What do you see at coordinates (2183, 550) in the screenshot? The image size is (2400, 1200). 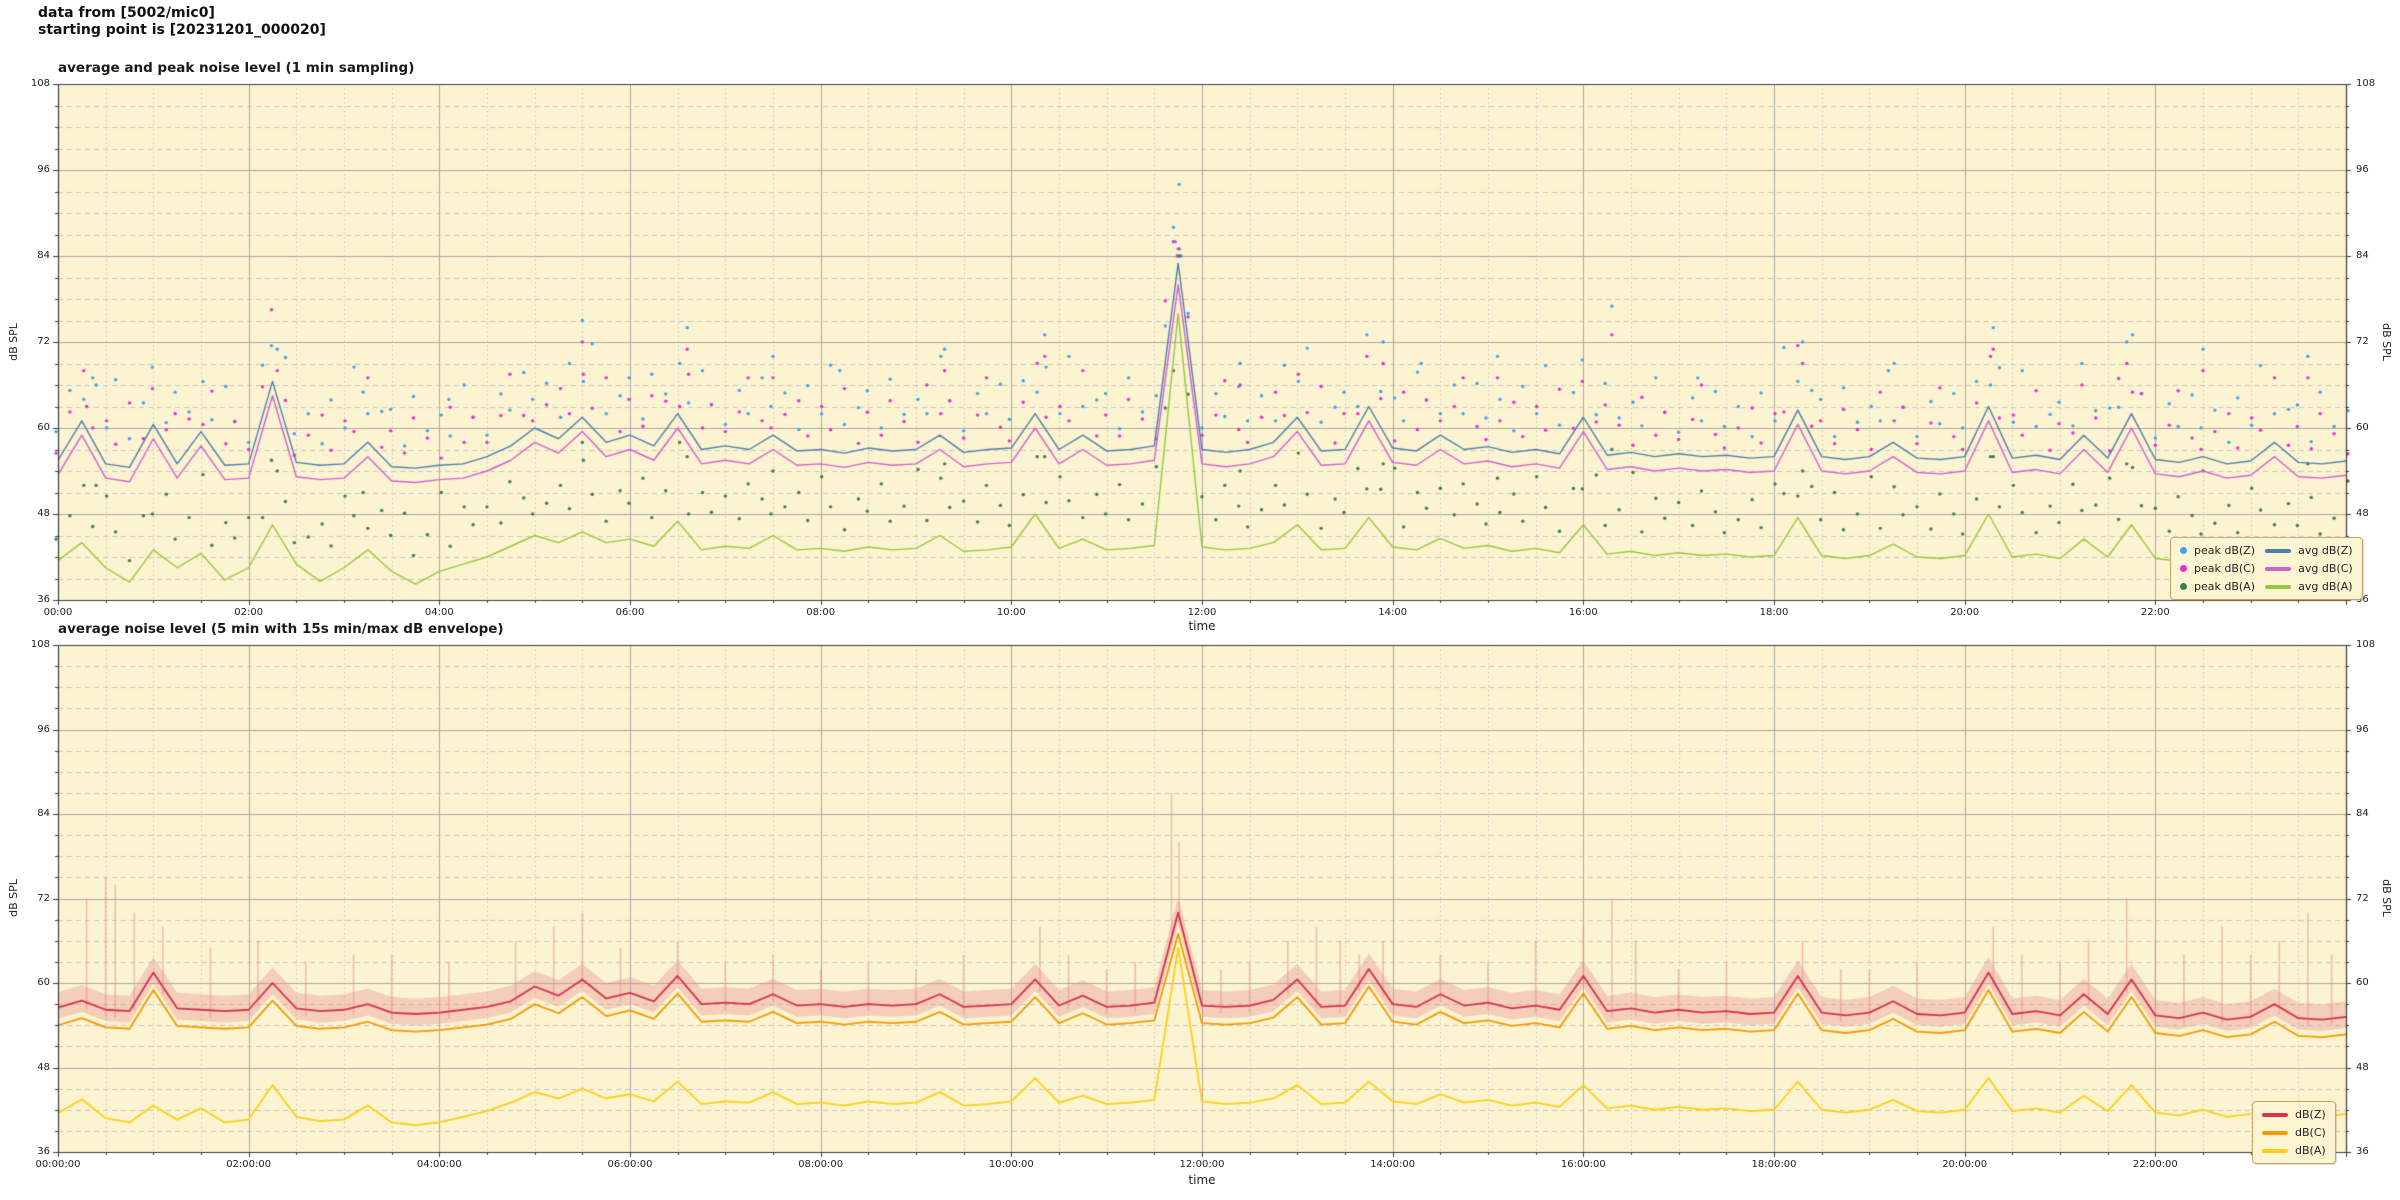 I see `peak-dbz-marker` at bounding box center [2183, 550].